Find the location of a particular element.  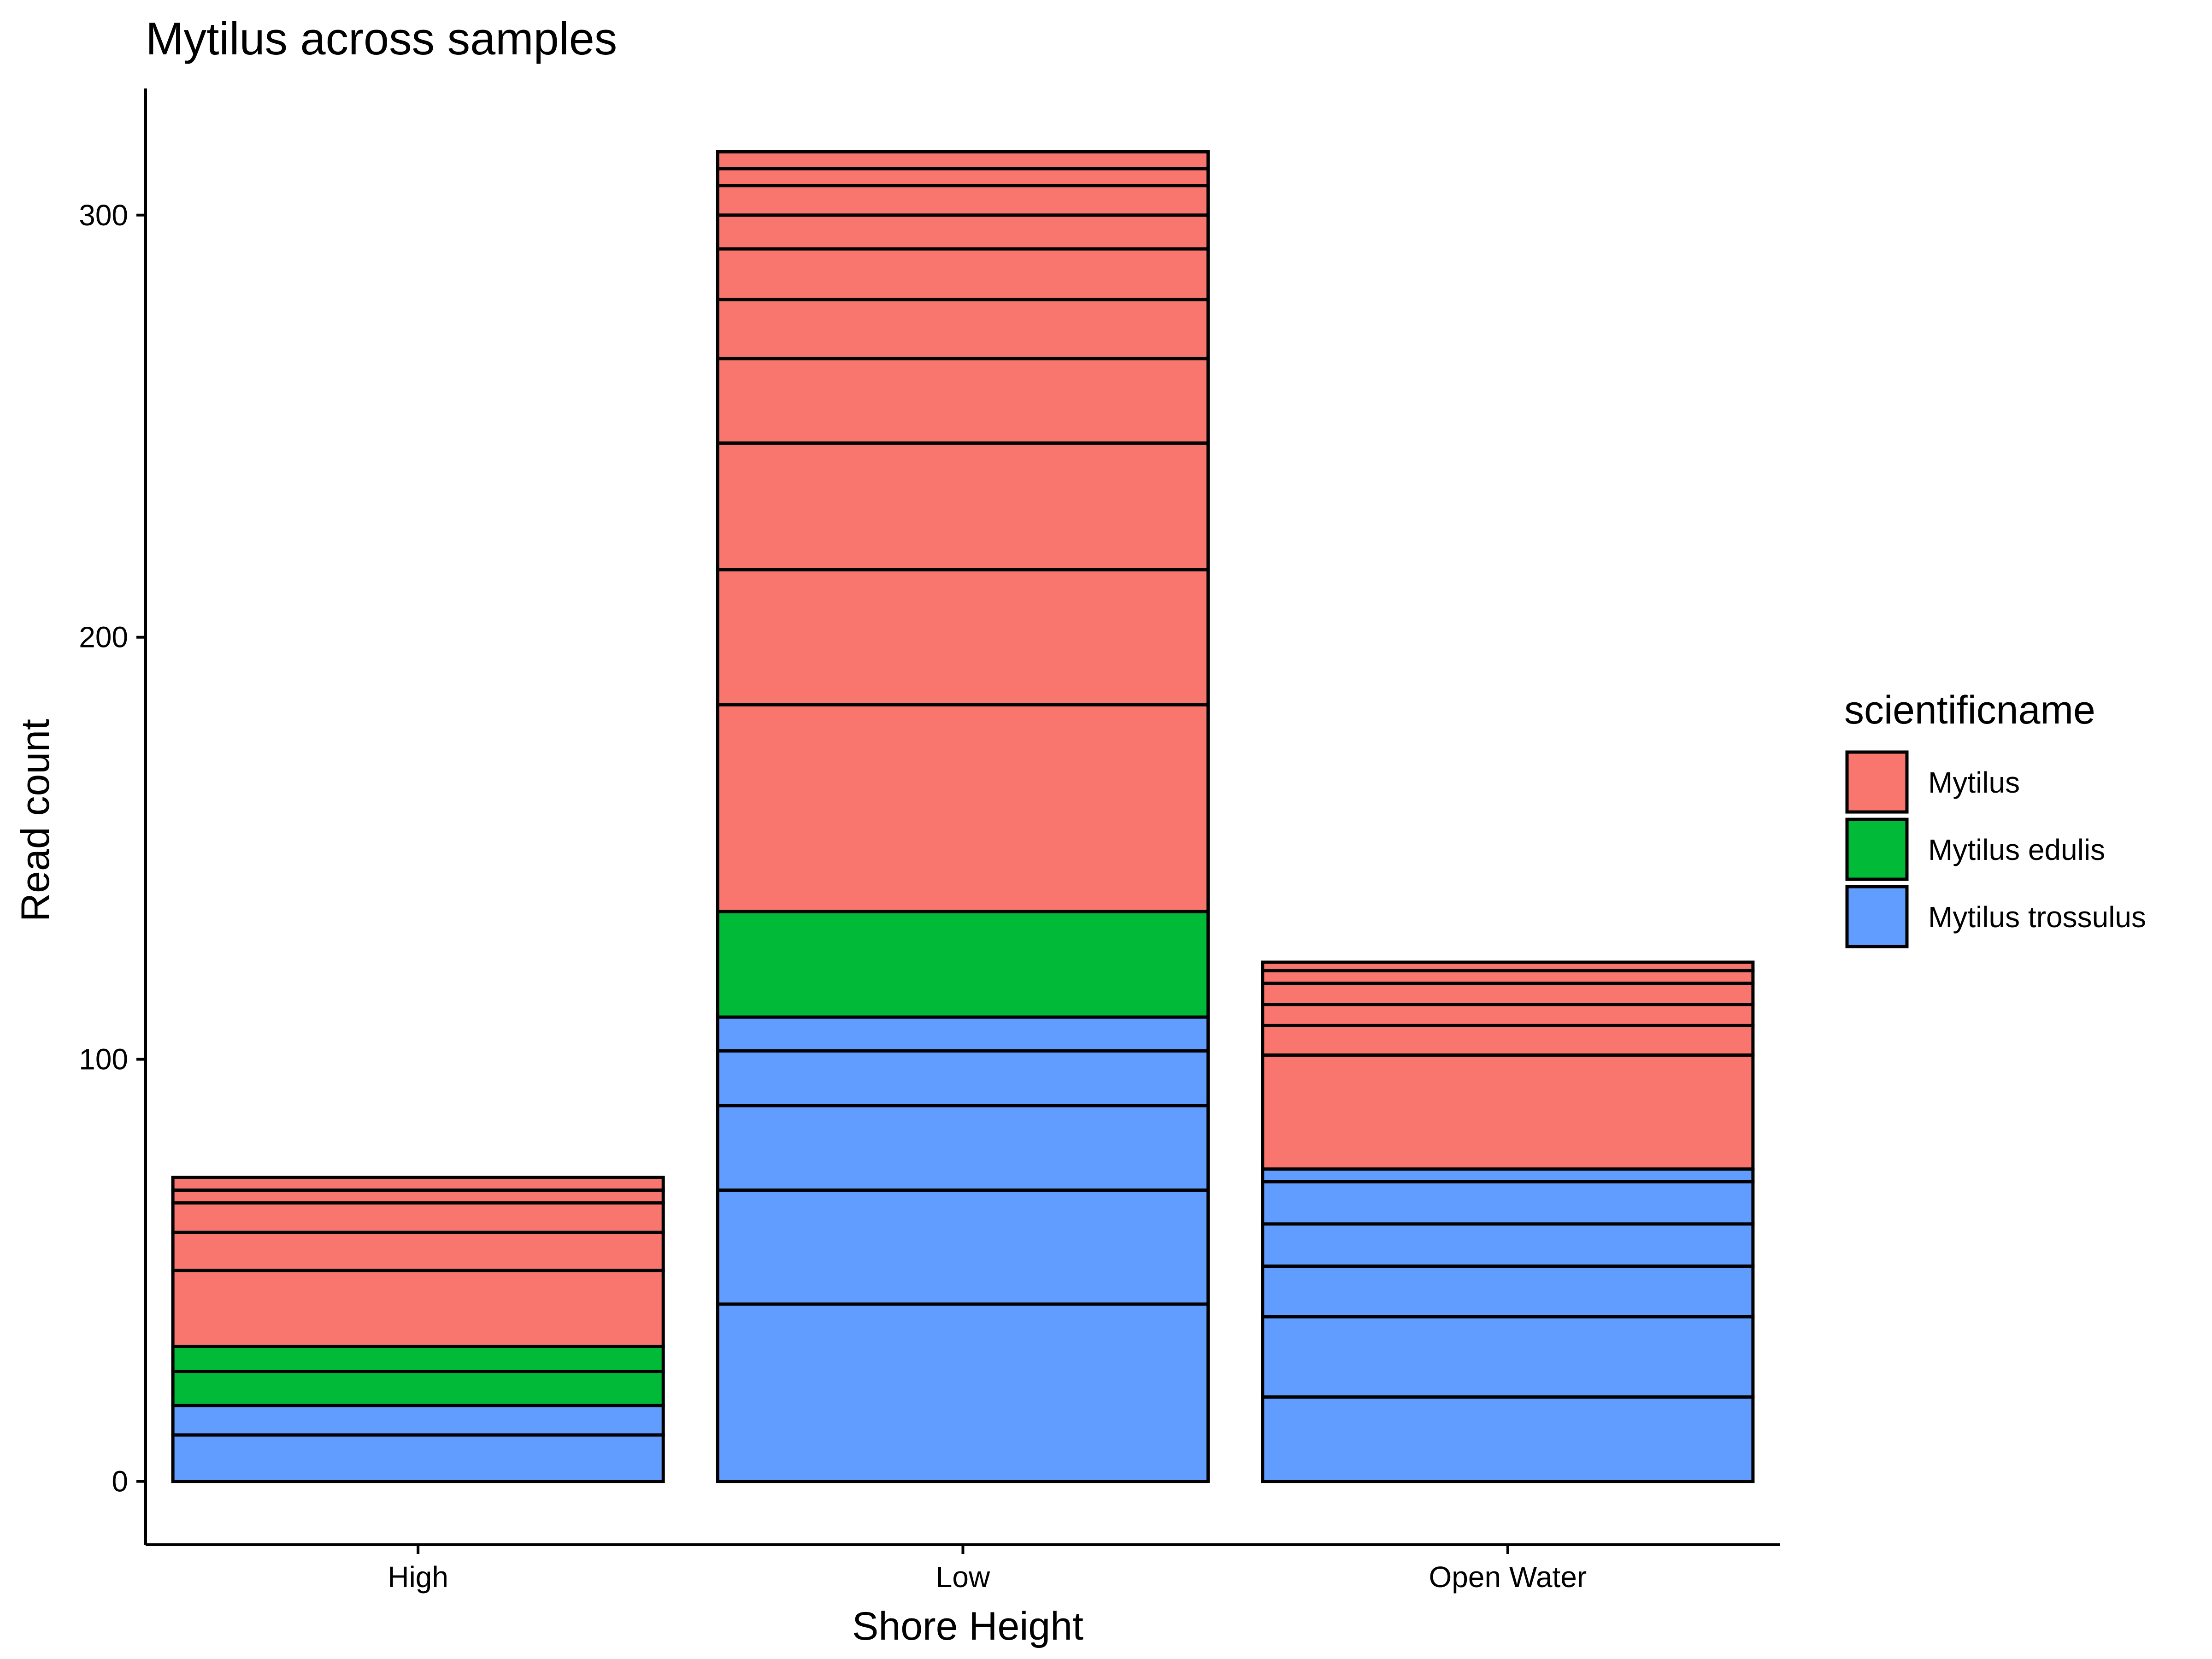

legend-items: Mytilus Mytilus edulis Mytilus trossulus is located at coordinates (1995, 849).